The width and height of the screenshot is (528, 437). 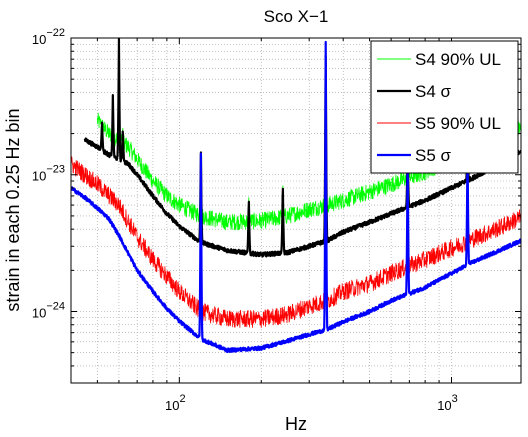 What do you see at coordinates (433, 91) in the screenshot?
I see `legend-label: S4 σ` at bounding box center [433, 91].